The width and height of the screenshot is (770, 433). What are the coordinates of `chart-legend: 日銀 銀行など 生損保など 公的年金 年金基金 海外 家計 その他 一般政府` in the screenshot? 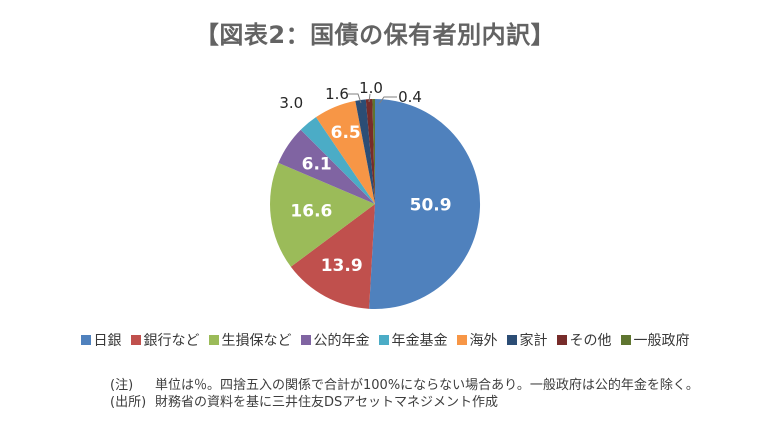 It's located at (385, 340).